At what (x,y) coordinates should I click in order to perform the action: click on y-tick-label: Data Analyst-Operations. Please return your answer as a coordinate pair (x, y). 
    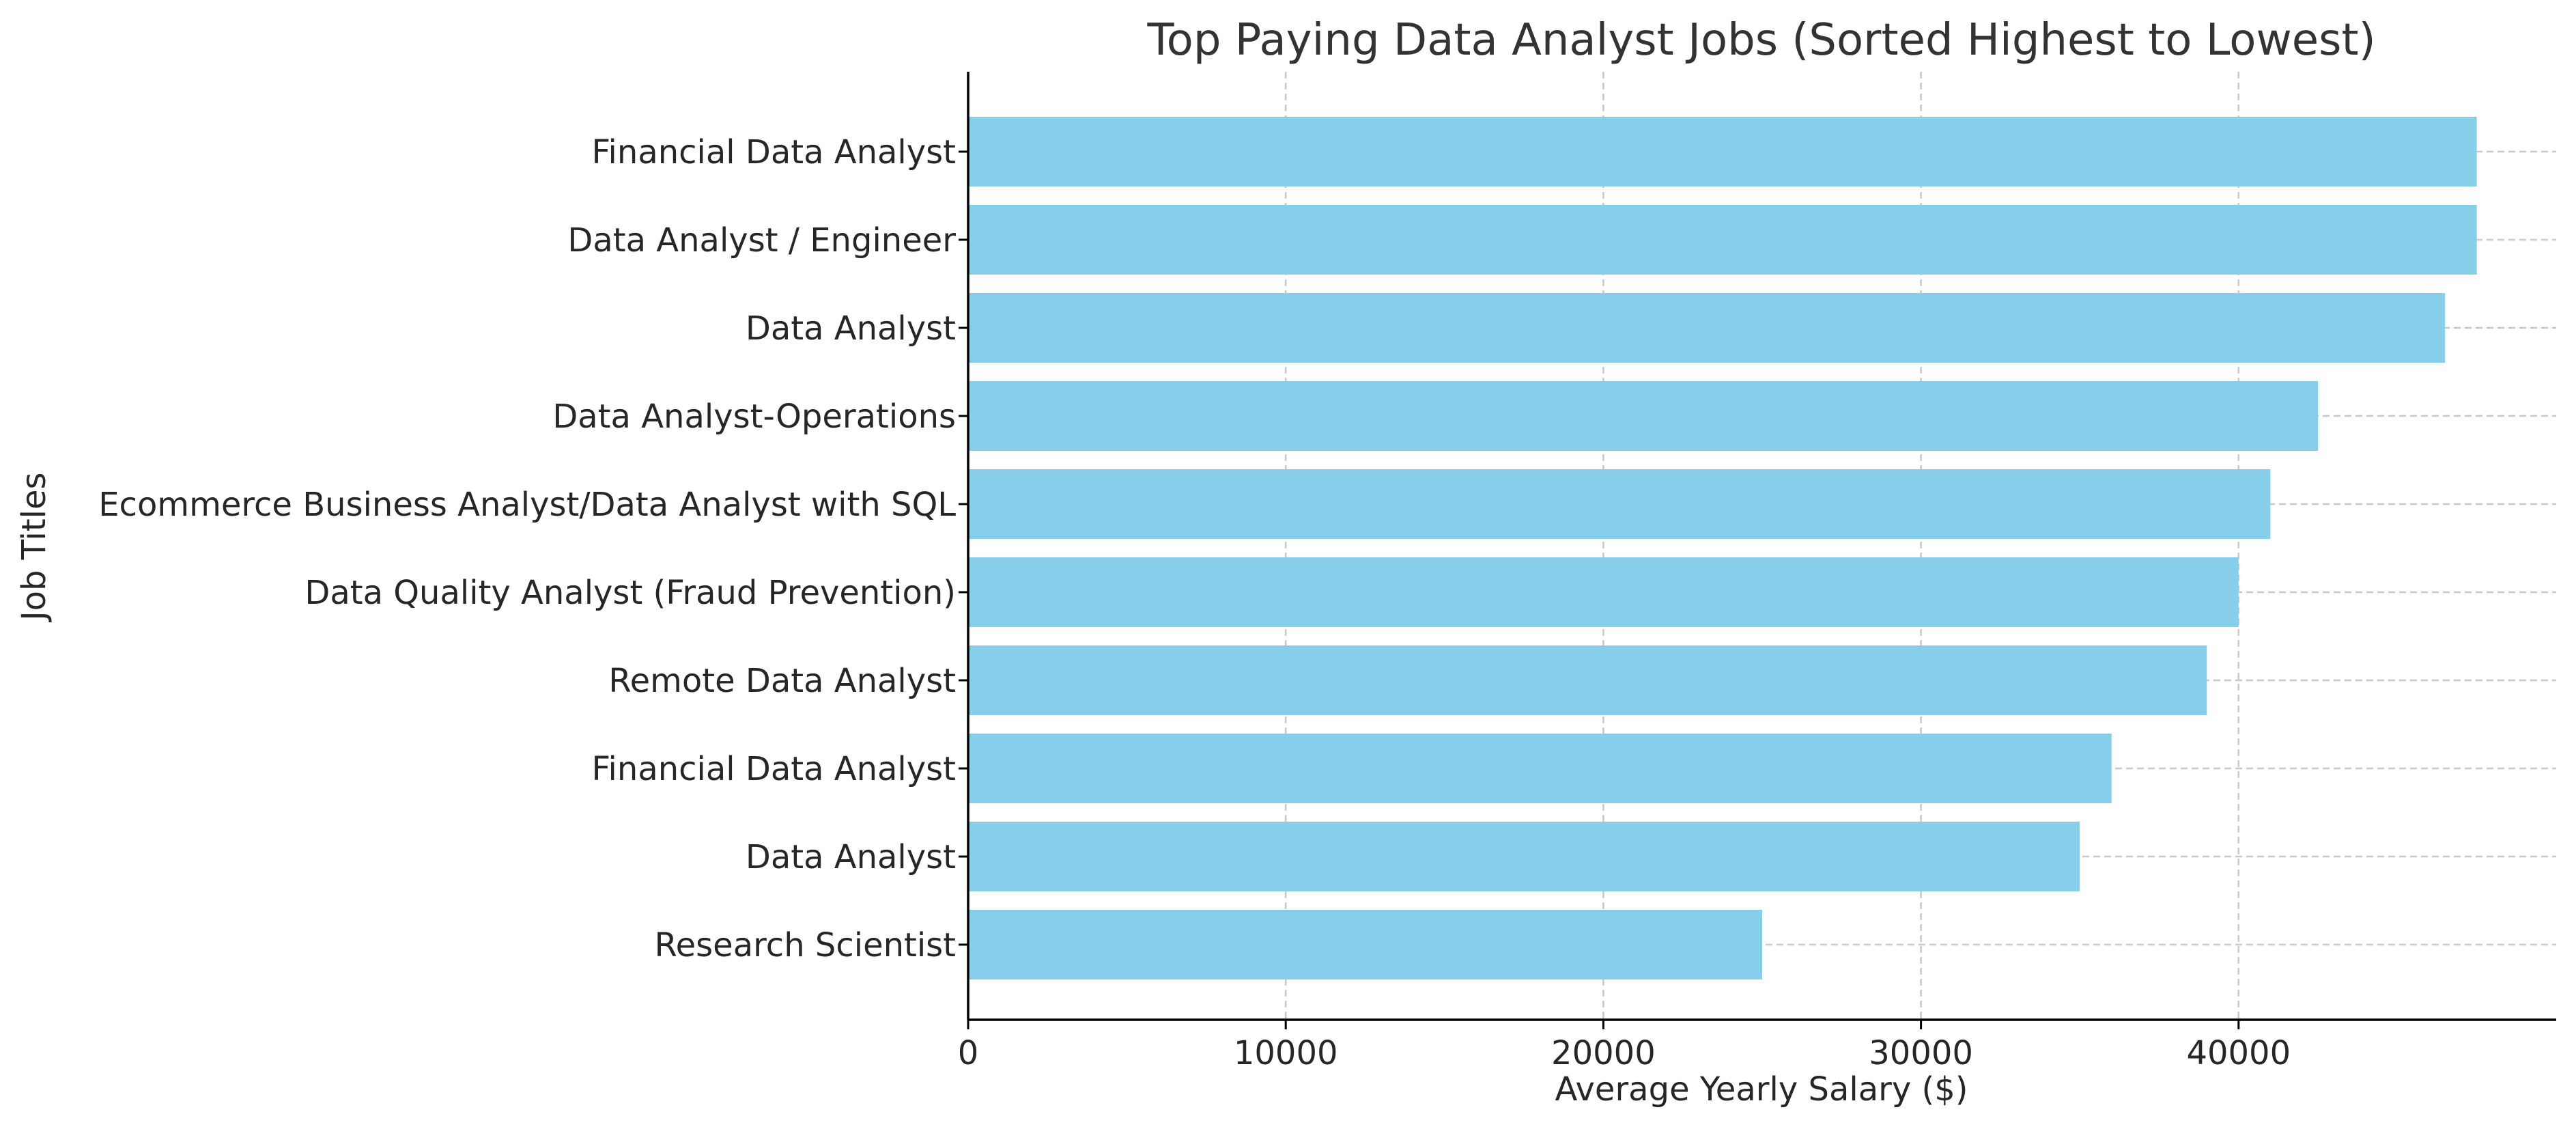
    Looking at the image, I should click on (754, 417).